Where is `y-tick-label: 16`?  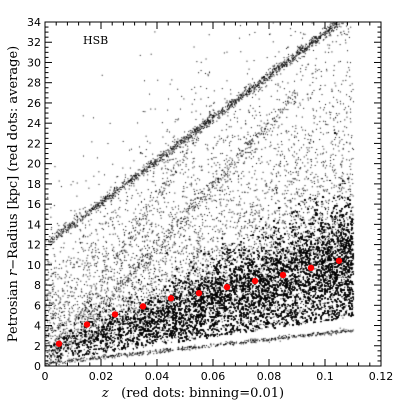
y-tick-label: 16 is located at coordinates (34, 204).